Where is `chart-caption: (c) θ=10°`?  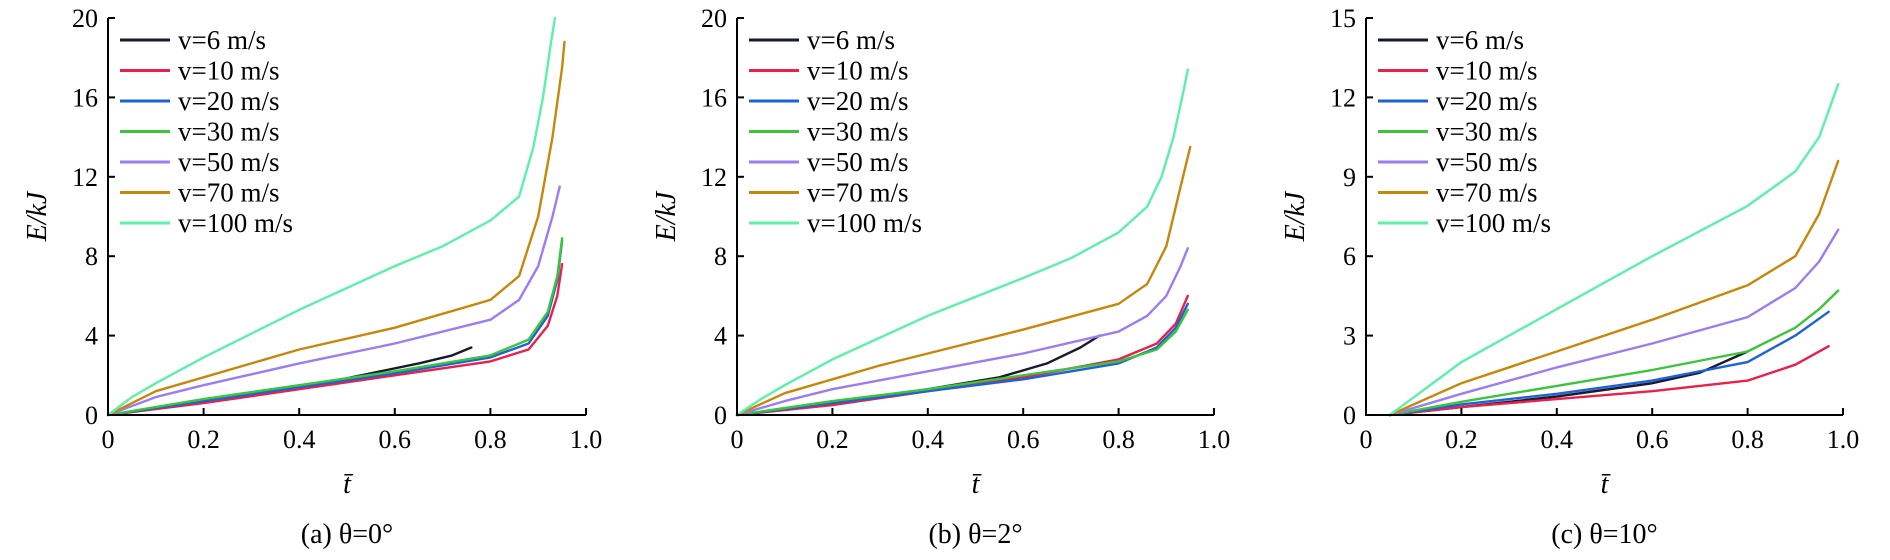
chart-caption: (c) θ=10° is located at coordinates (1604, 534).